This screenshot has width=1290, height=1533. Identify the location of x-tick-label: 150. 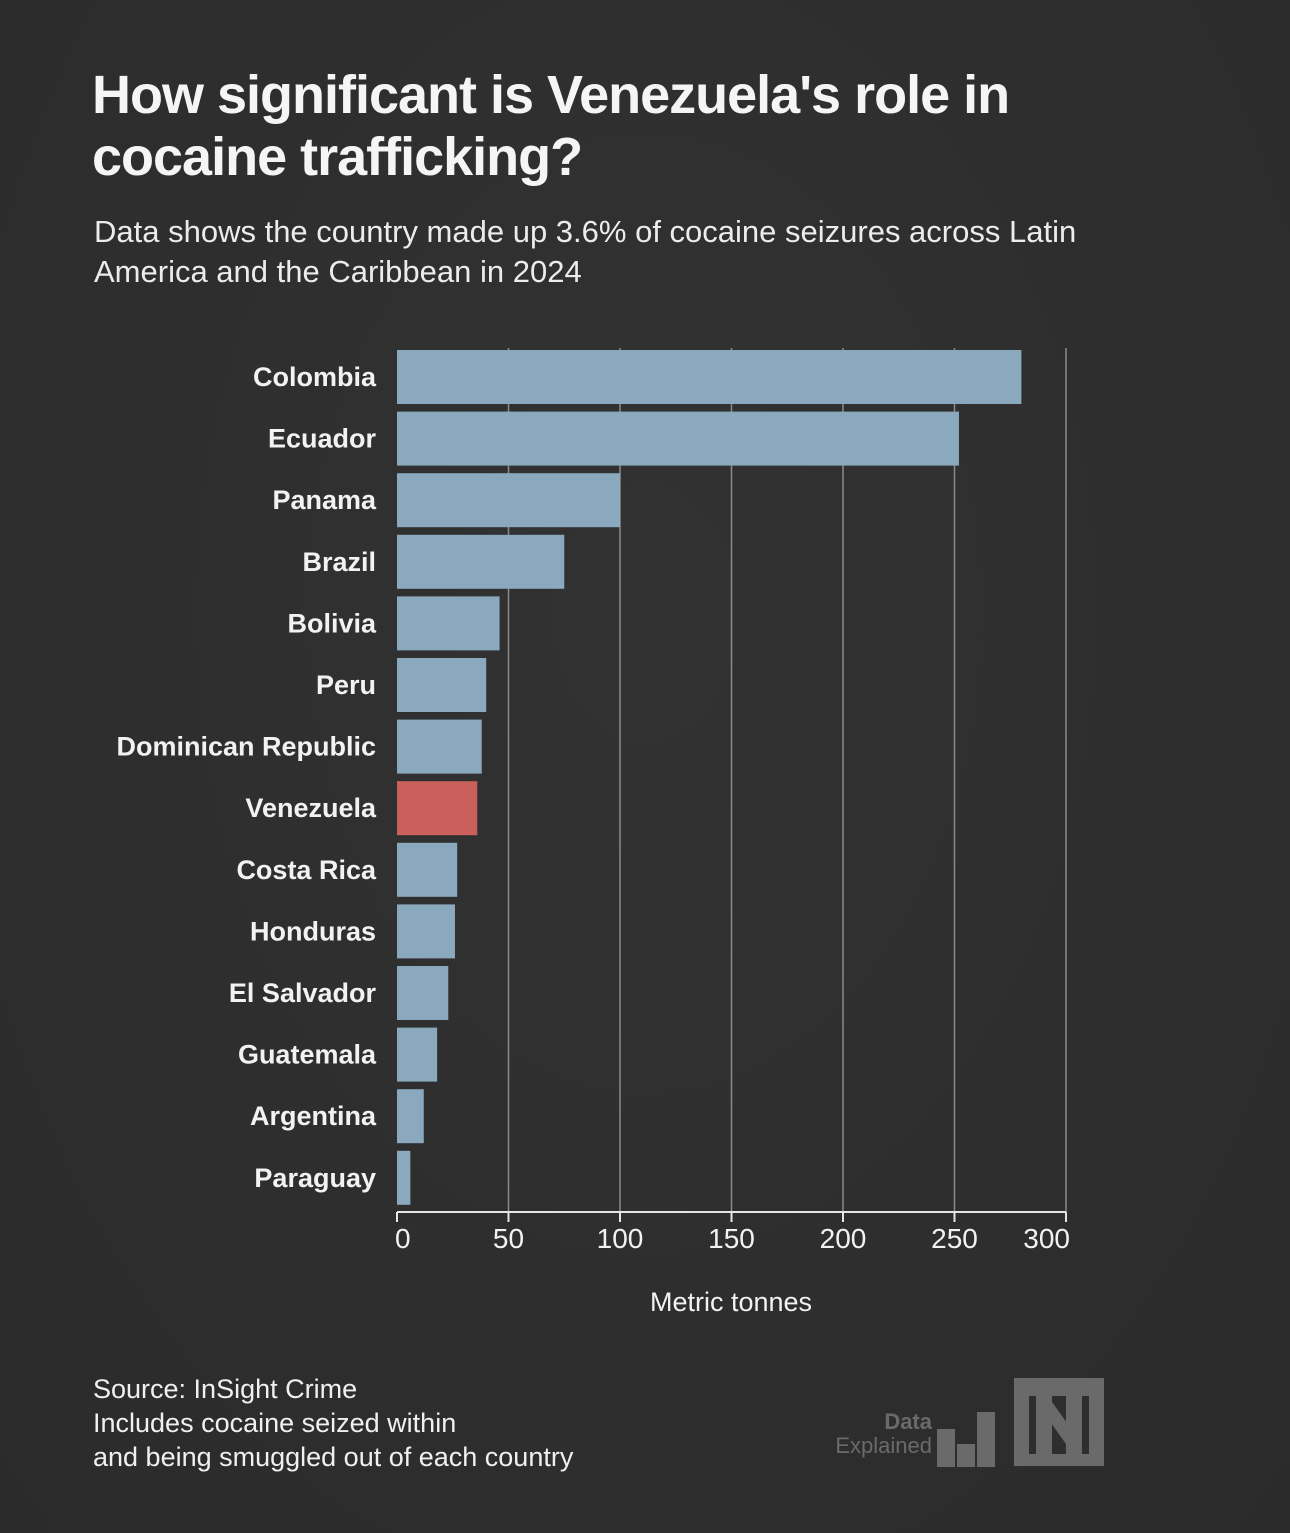
(731, 1238).